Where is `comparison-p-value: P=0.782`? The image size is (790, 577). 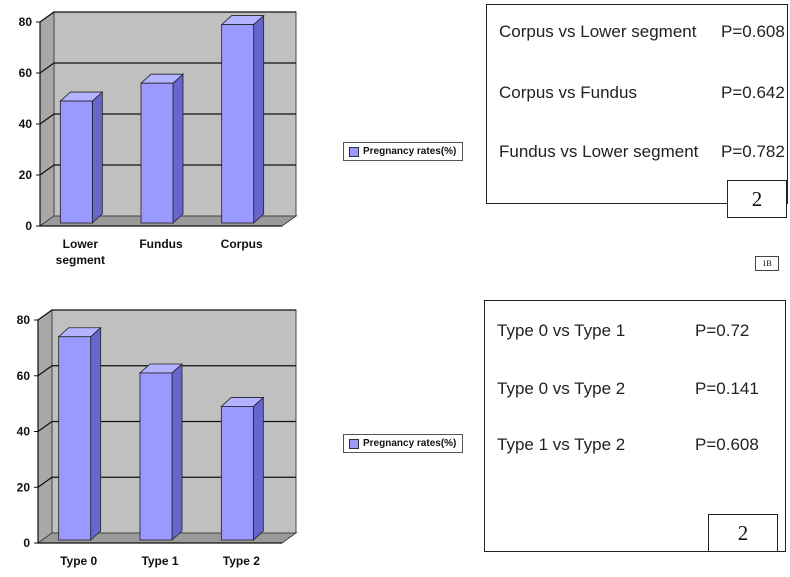 comparison-p-value: P=0.782 is located at coordinates (753, 151).